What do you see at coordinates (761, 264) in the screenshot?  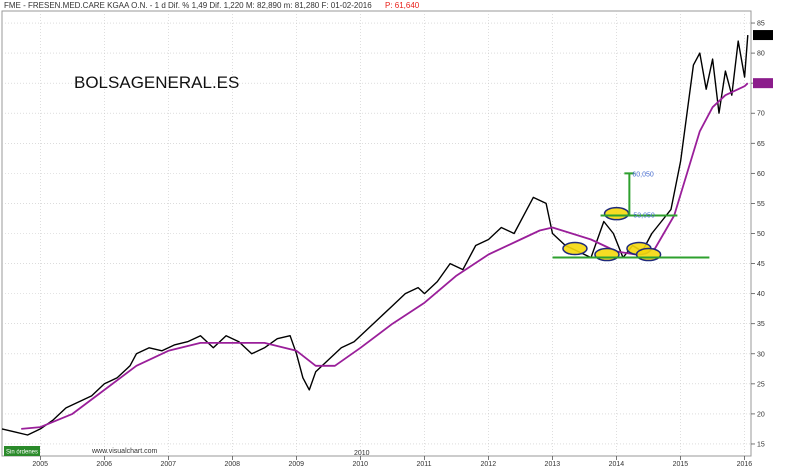 I see `y-tick-label: 45` at bounding box center [761, 264].